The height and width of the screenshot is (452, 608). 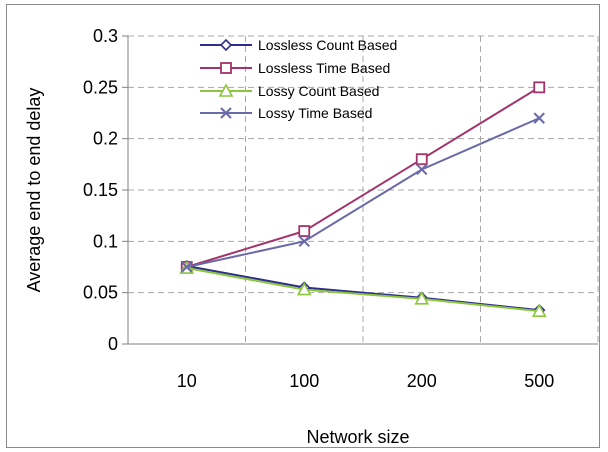 I want to click on y-tick-label: 0.05, so click(x=100, y=293).